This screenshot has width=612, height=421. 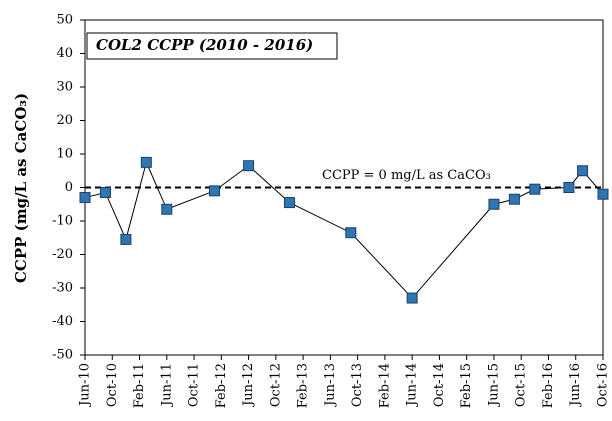 What do you see at coordinates (221, 385) in the screenshot?
I see `x-tick-label: Feb-12` at bounding box center [221, 385].